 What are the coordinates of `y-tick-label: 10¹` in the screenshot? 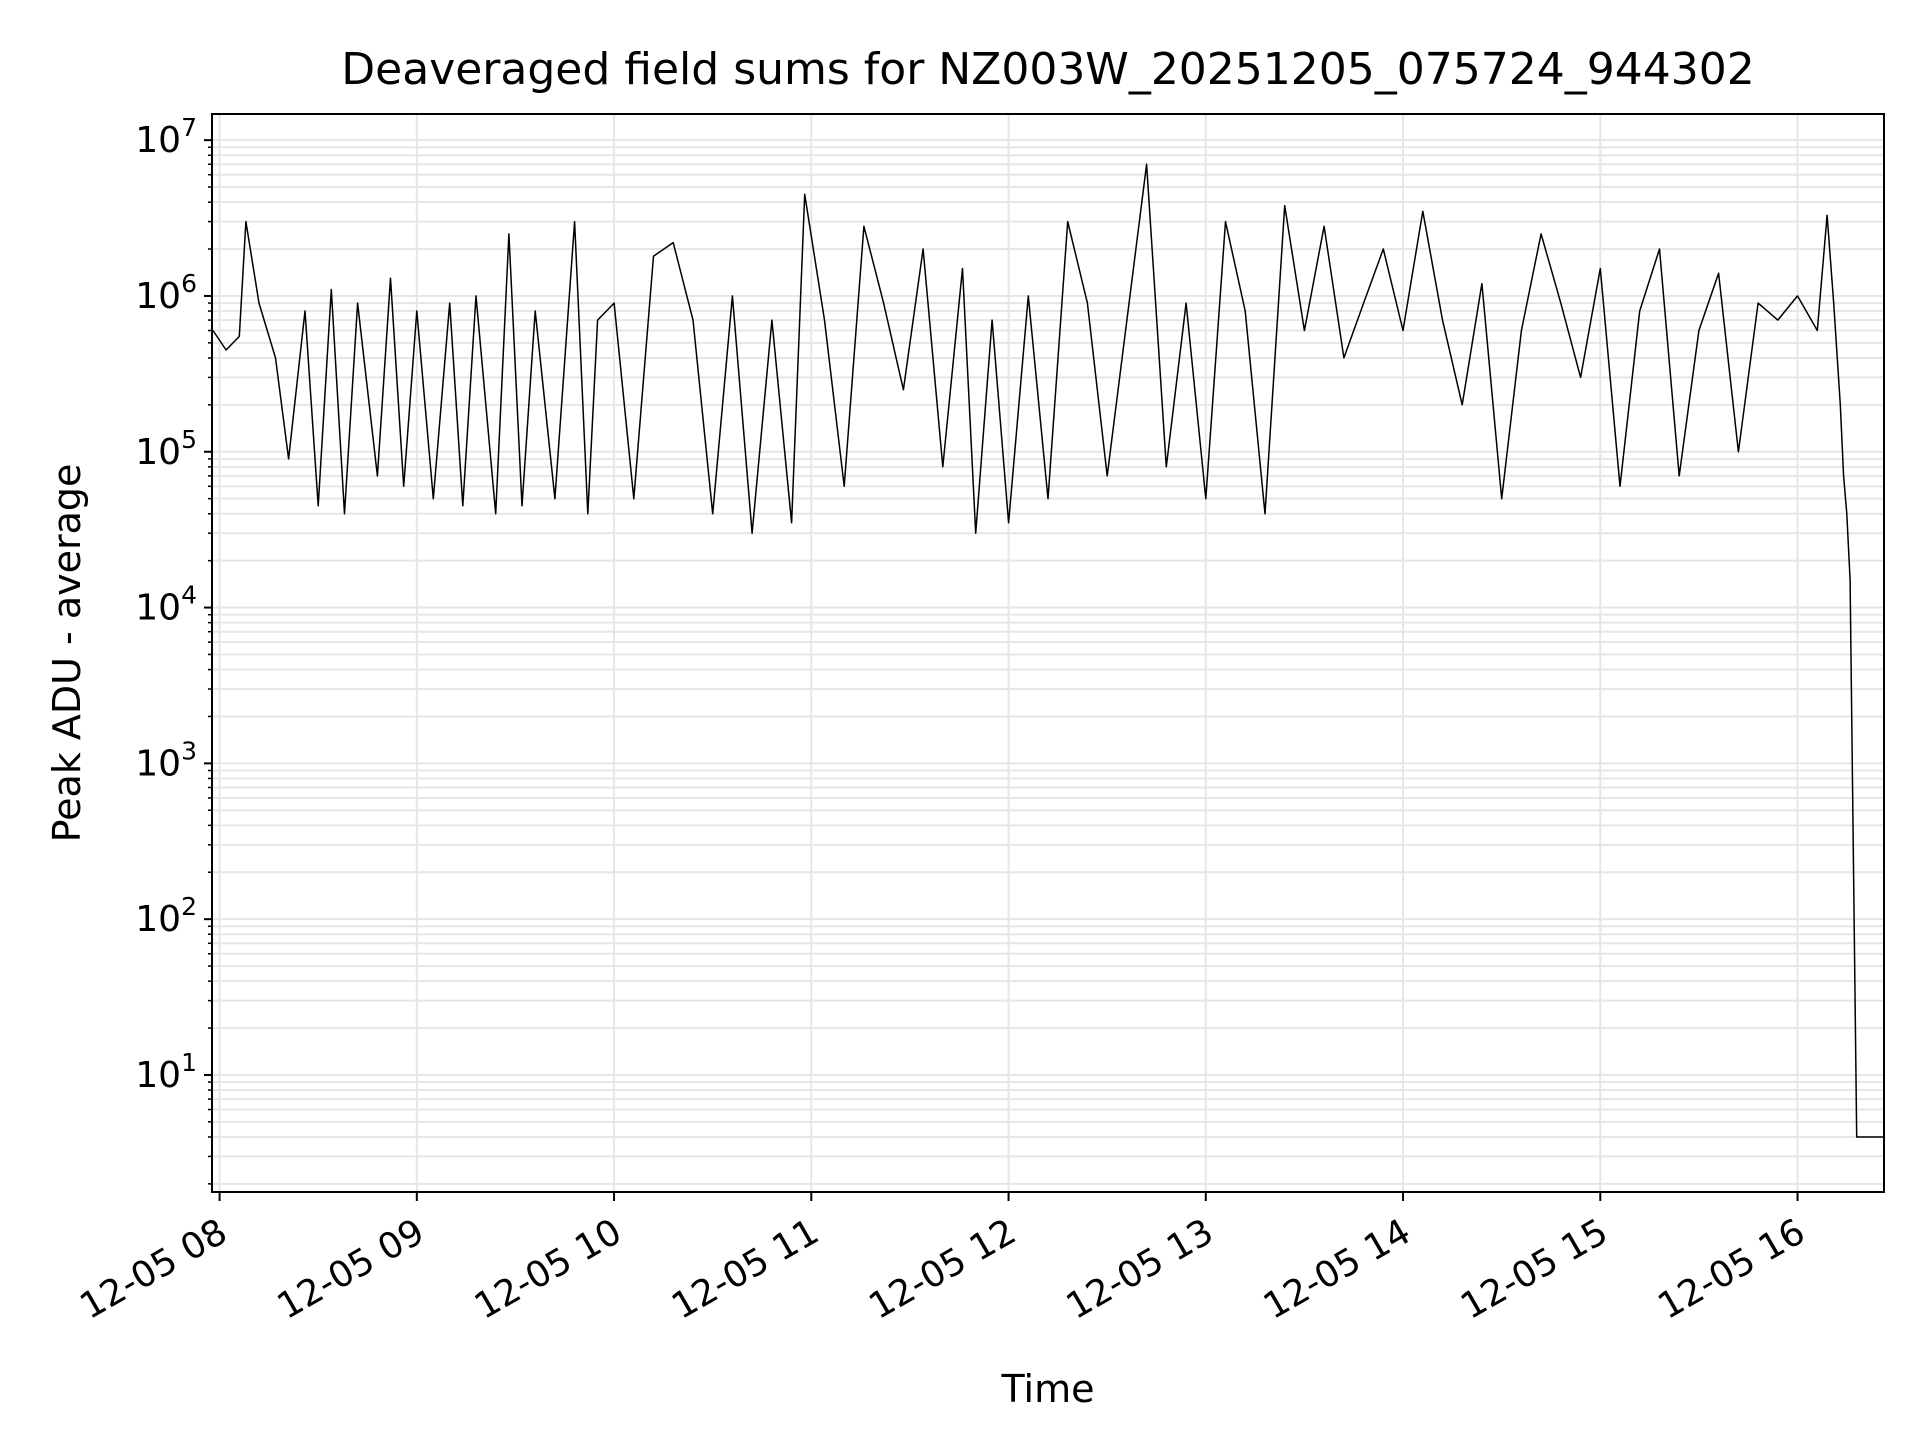 It's located at (166, 1072).